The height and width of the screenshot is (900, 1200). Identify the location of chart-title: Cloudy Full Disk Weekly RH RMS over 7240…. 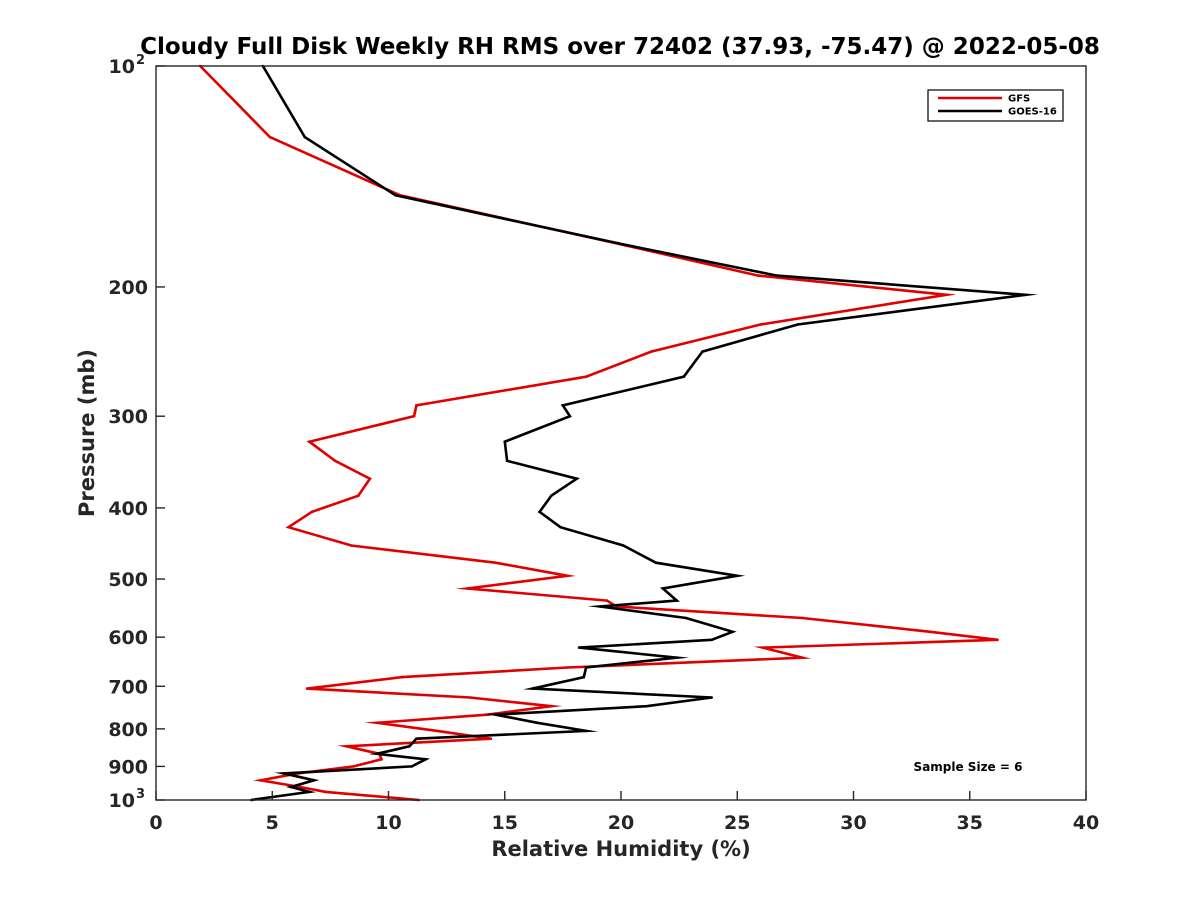
(620, 47).